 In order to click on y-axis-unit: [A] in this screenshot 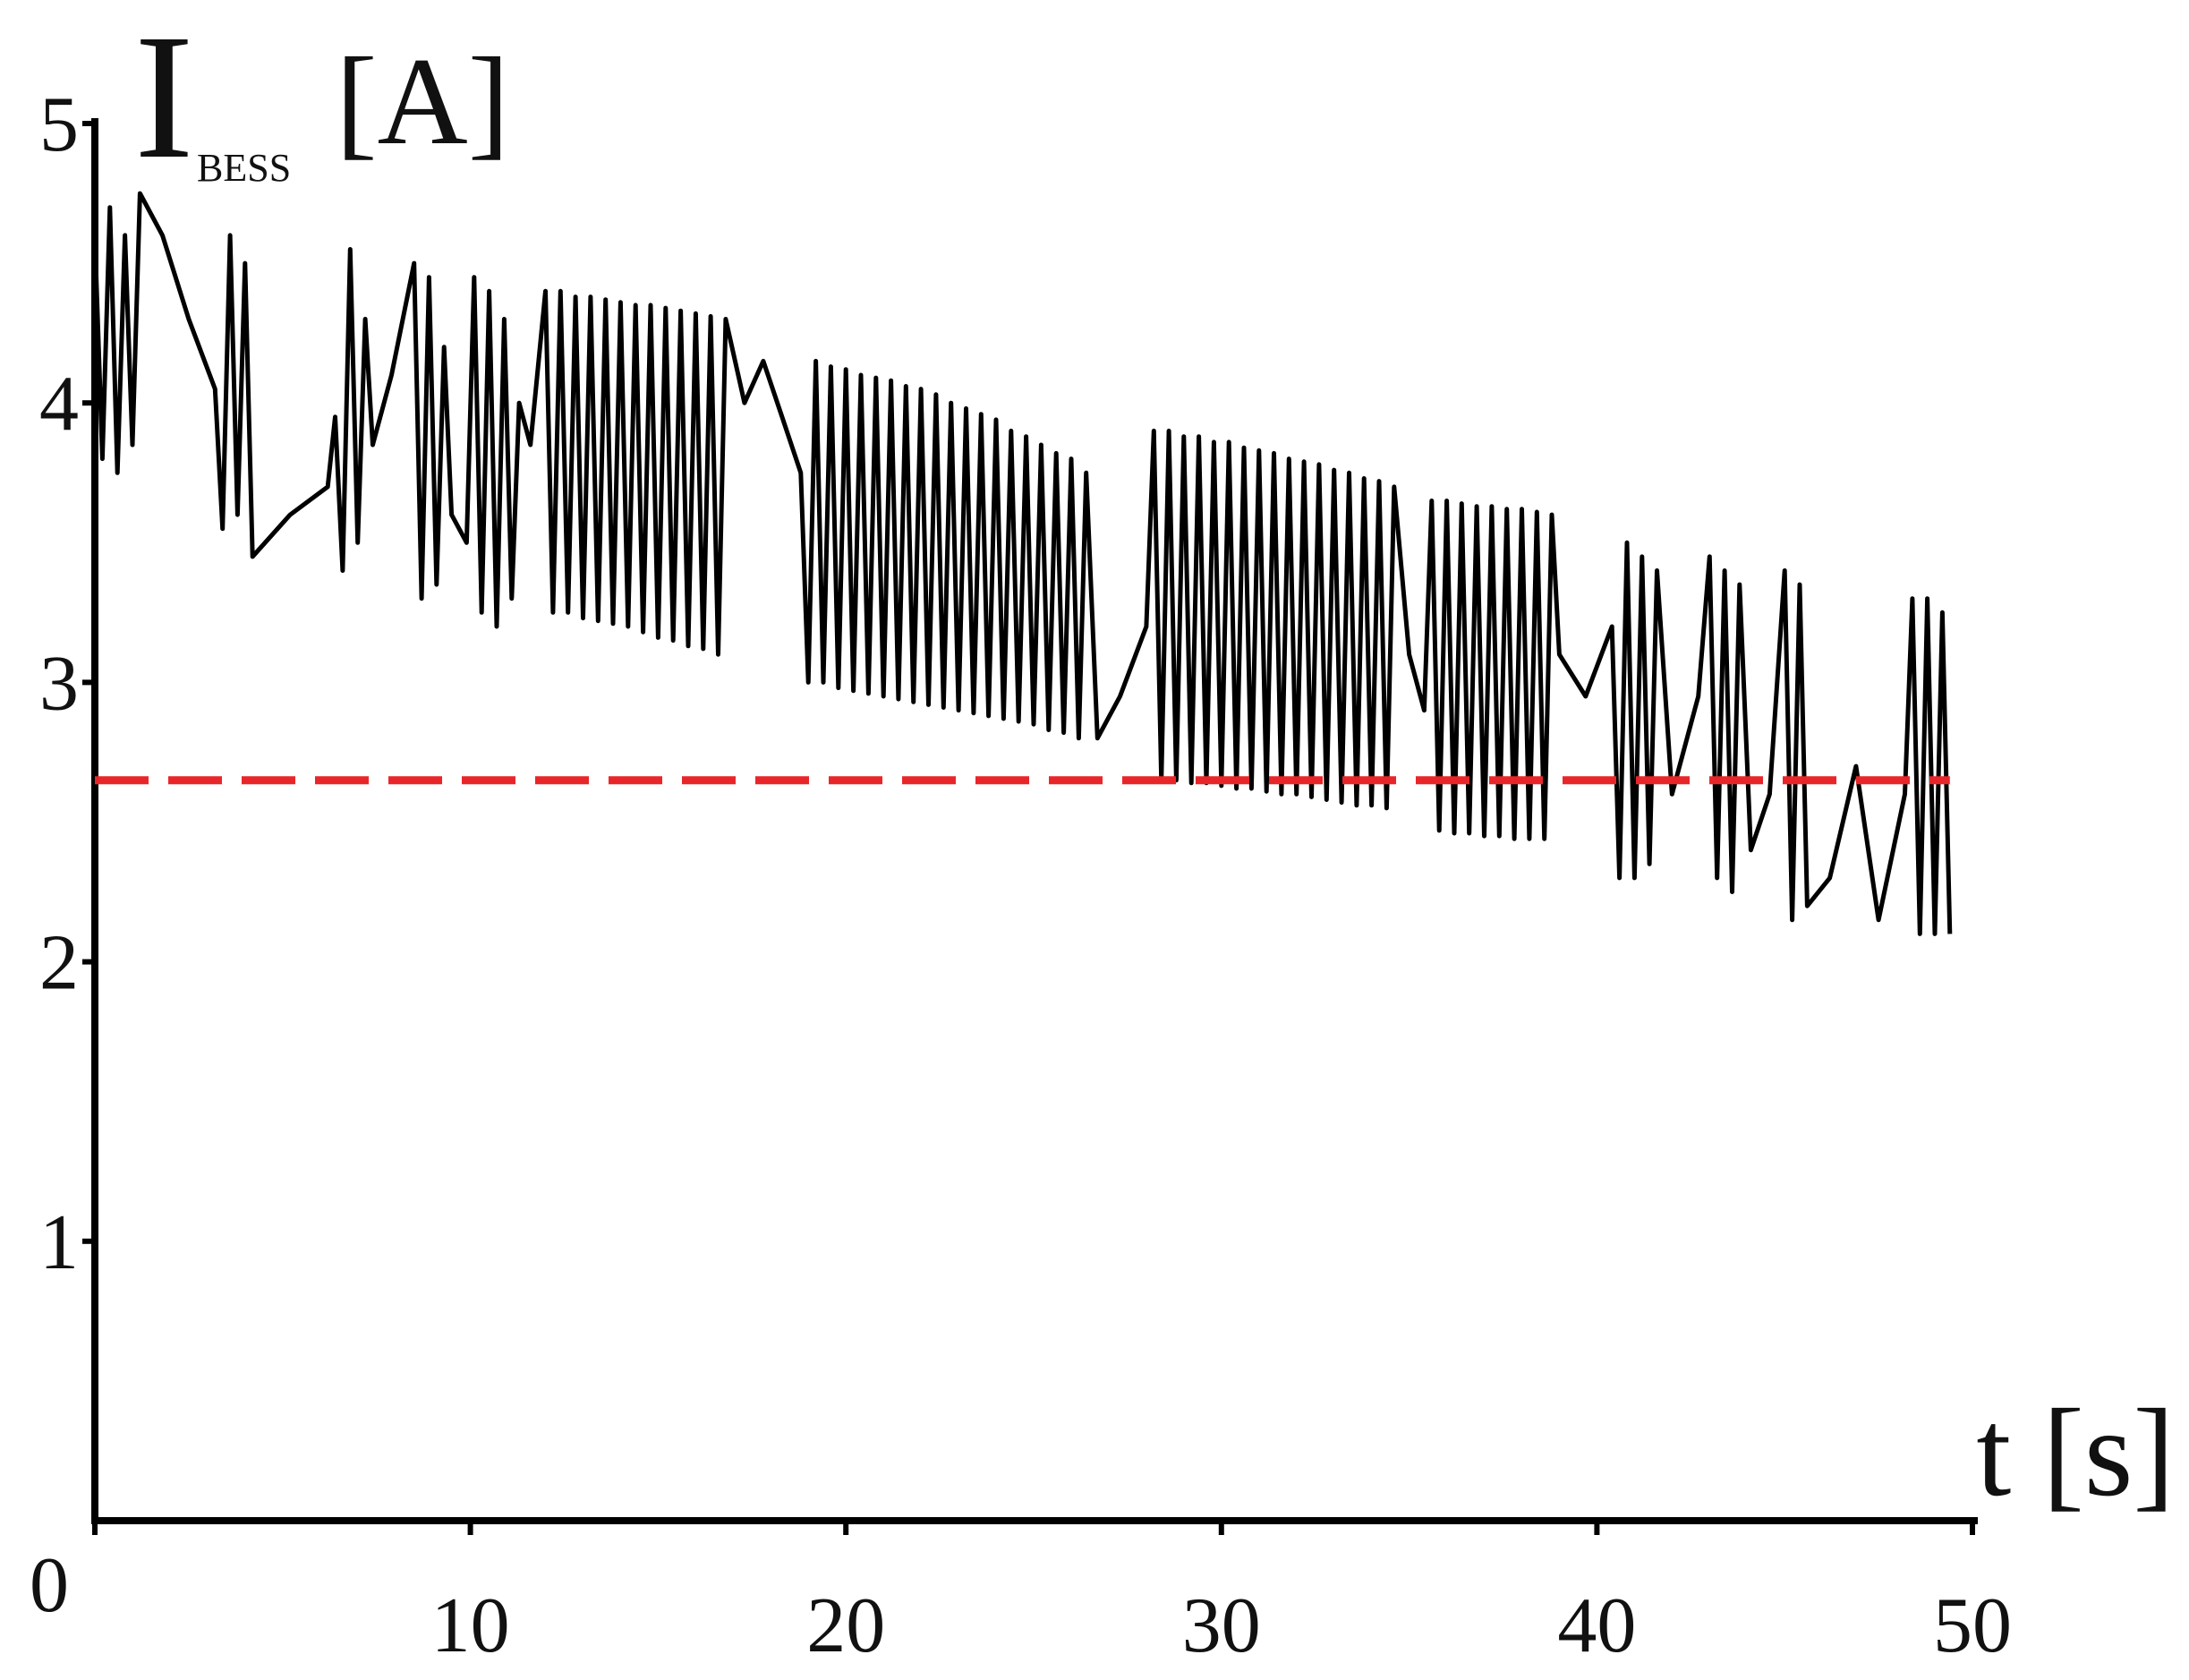, I will do `click(422, 101)`.